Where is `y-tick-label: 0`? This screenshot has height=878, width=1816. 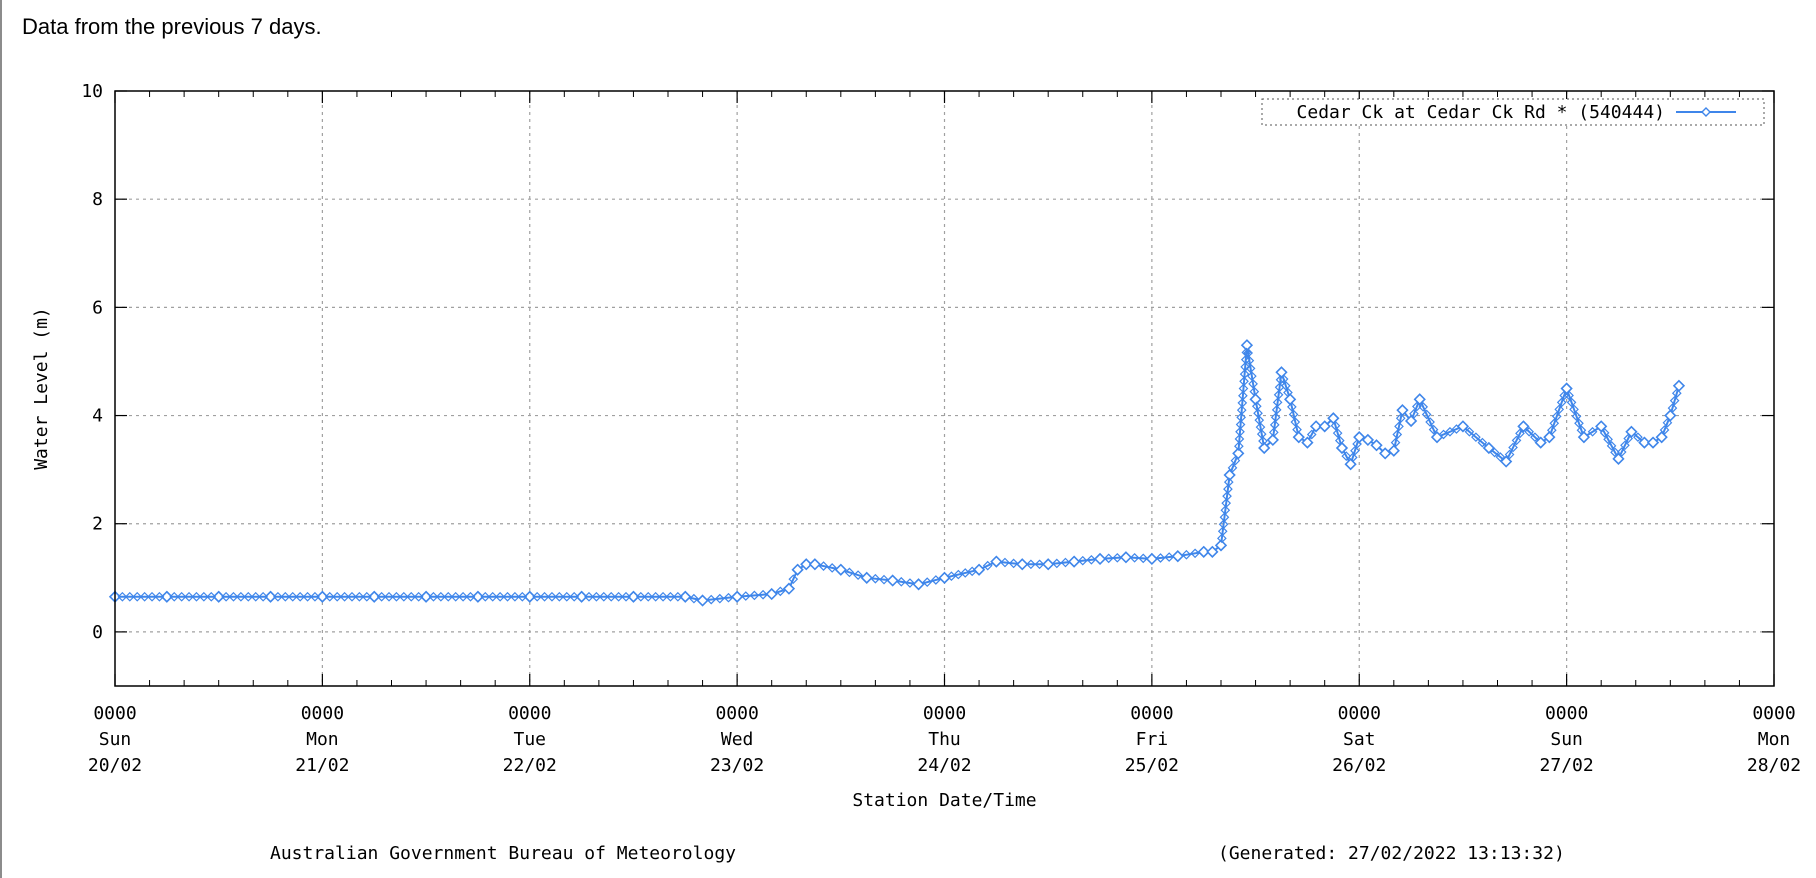
y-tick-label: 0 is located at coordinates (97, 632).